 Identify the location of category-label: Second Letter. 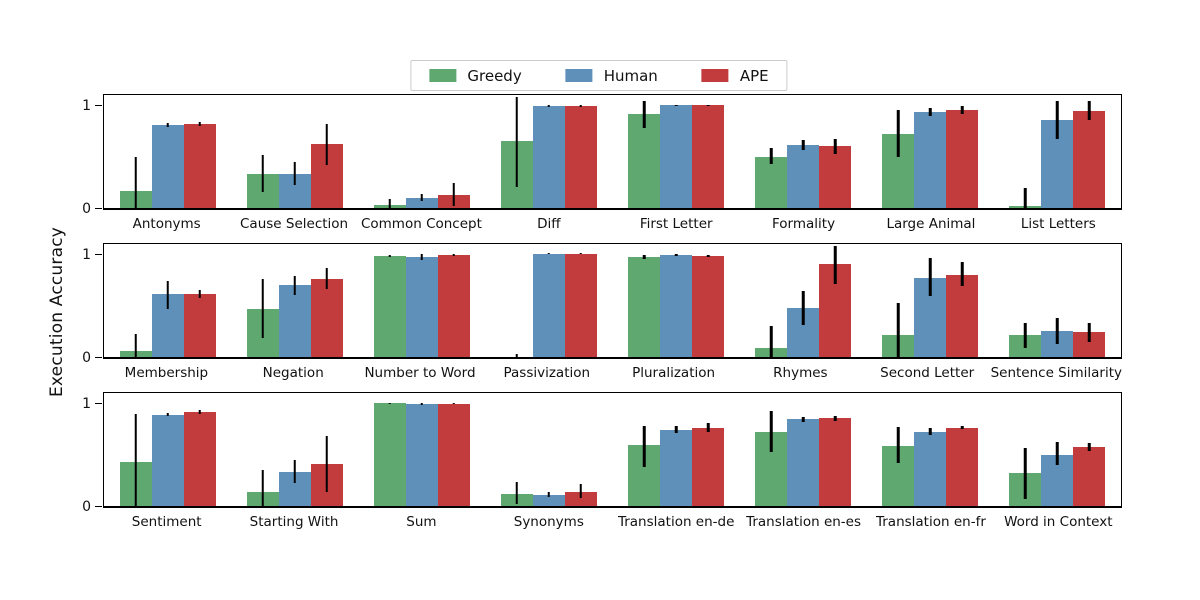
(927, 373).